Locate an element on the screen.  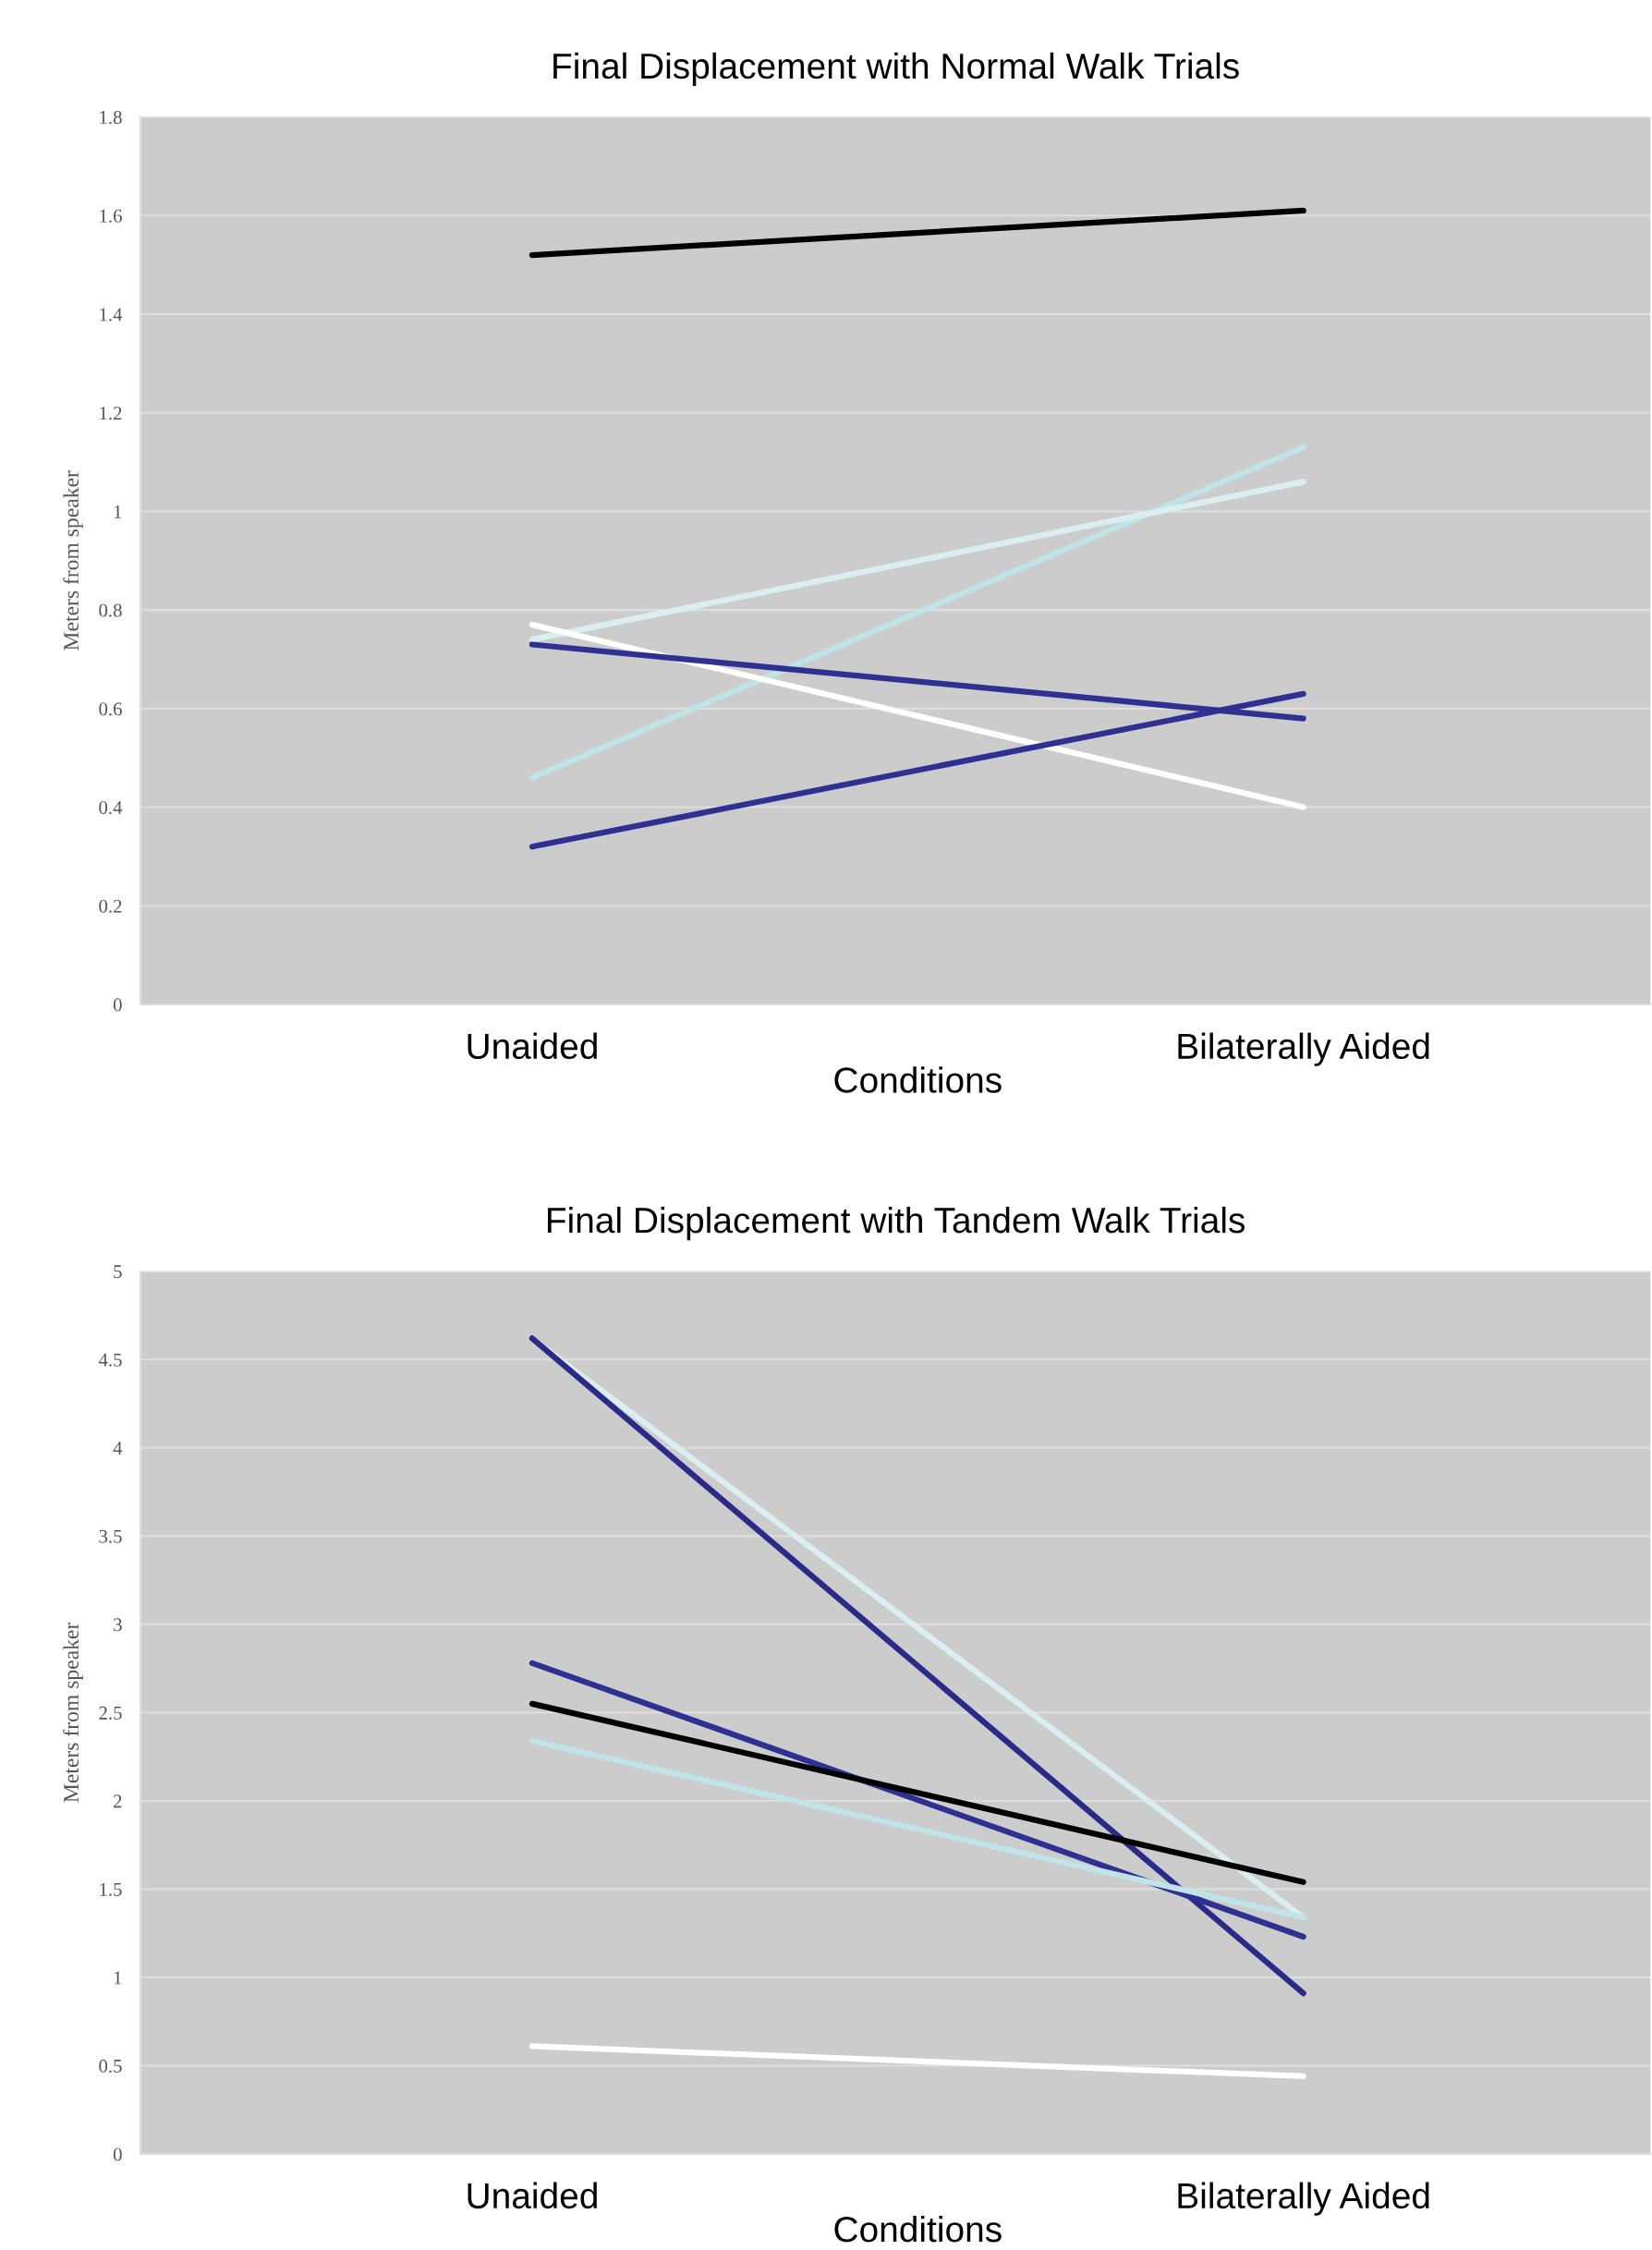
y-tick-label: 3.5 is located at coordinates (110, 1536).